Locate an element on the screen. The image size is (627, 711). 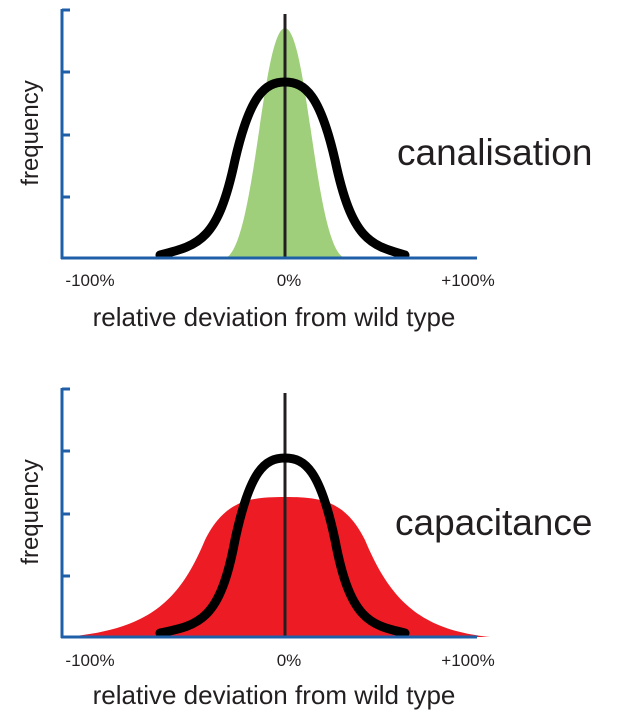
wide-distribution is located at coordinates (277, 567).